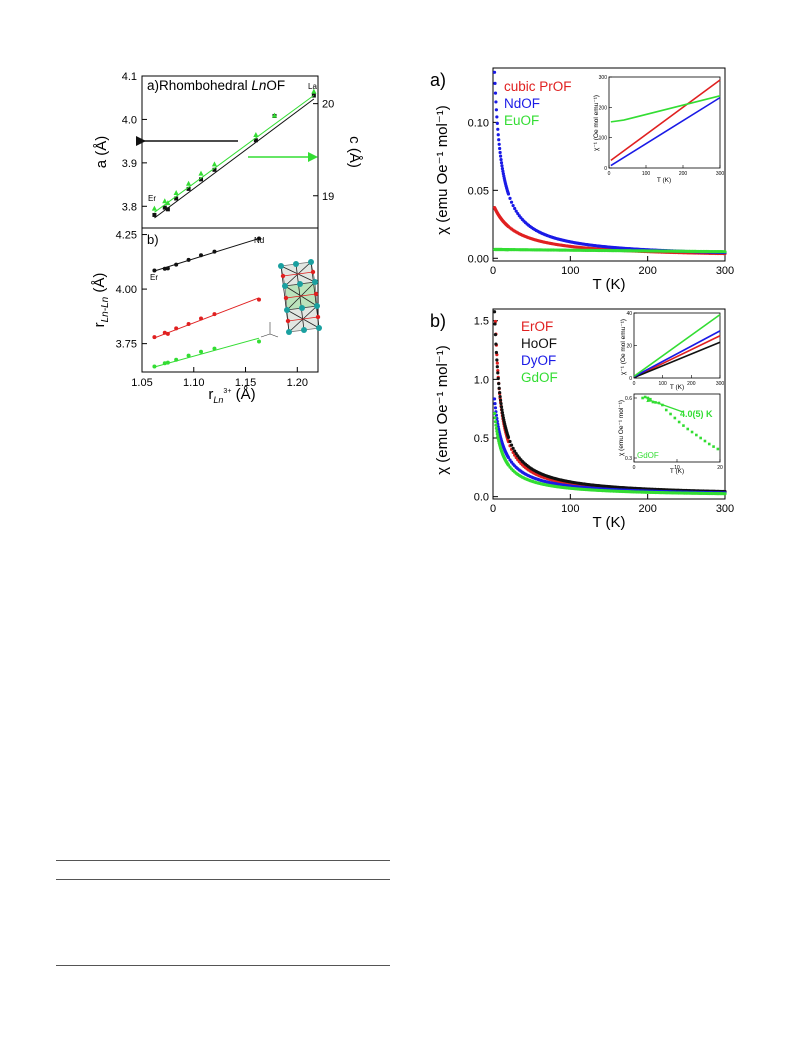  I want to click on xtick-label: 1.05, so click(141, 383).